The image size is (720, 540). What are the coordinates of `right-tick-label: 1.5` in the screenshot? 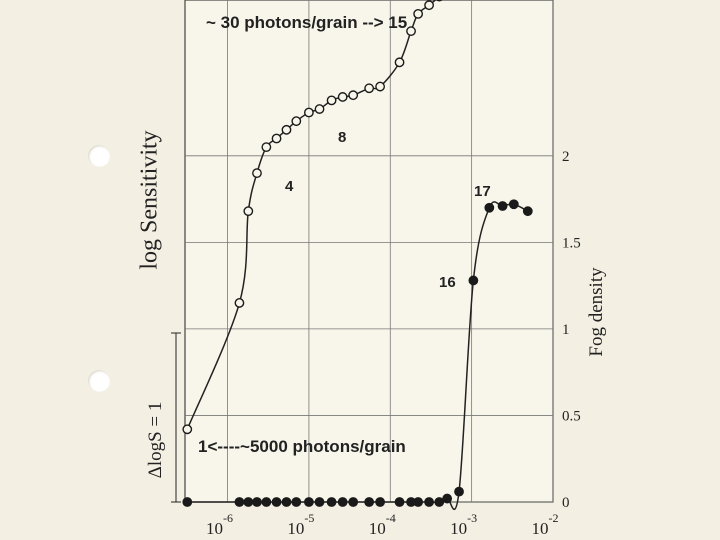 It's located at (571, 243).